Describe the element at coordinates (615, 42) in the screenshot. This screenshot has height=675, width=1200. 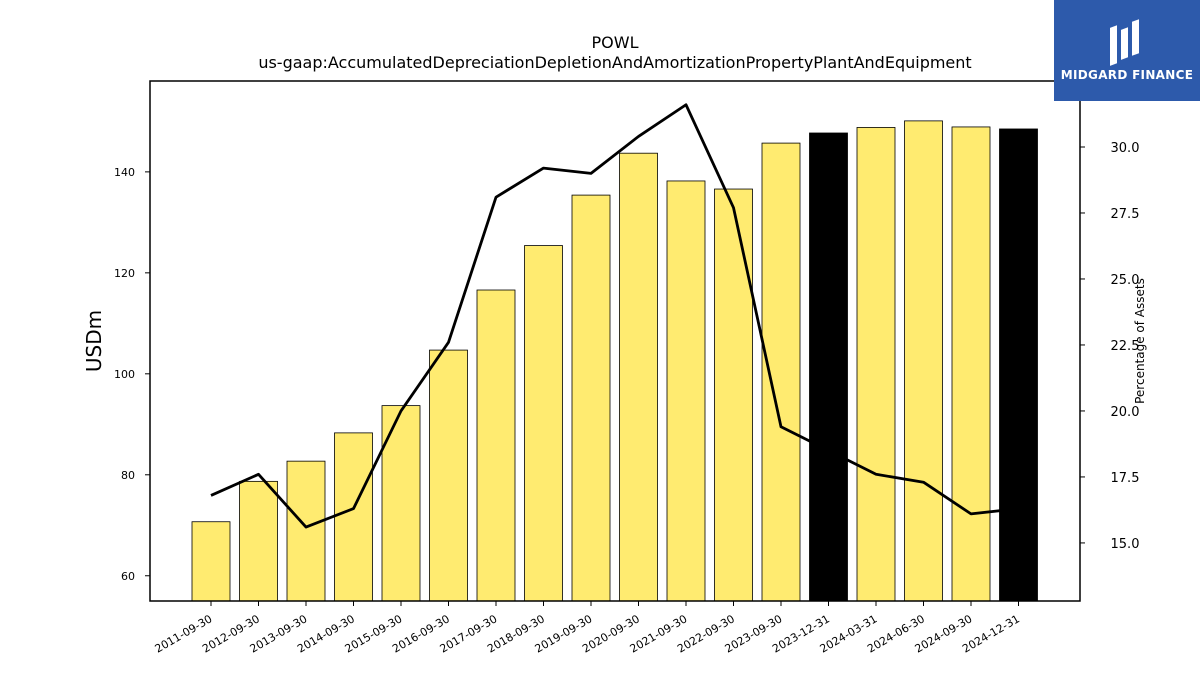
I see `chart-title: POWL` at that location.